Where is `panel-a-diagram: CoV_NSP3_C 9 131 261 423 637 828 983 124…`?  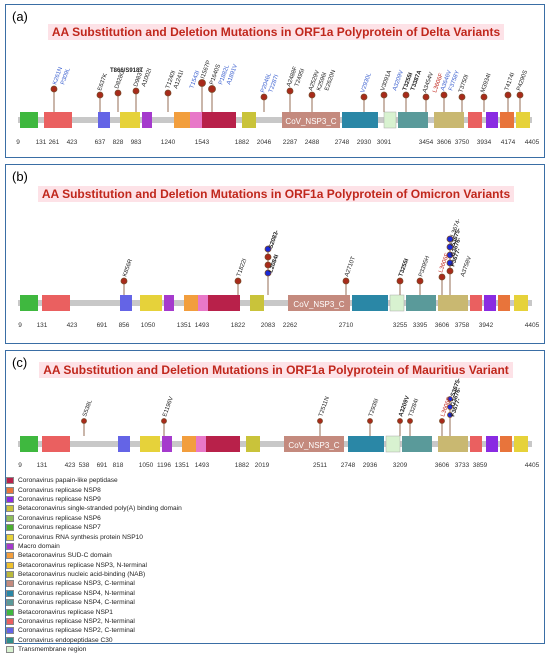
panel-a-diagram: CoV_NSP3_C 9 131 261 423 637 828 983 124… is located at coordinates (278, 103).